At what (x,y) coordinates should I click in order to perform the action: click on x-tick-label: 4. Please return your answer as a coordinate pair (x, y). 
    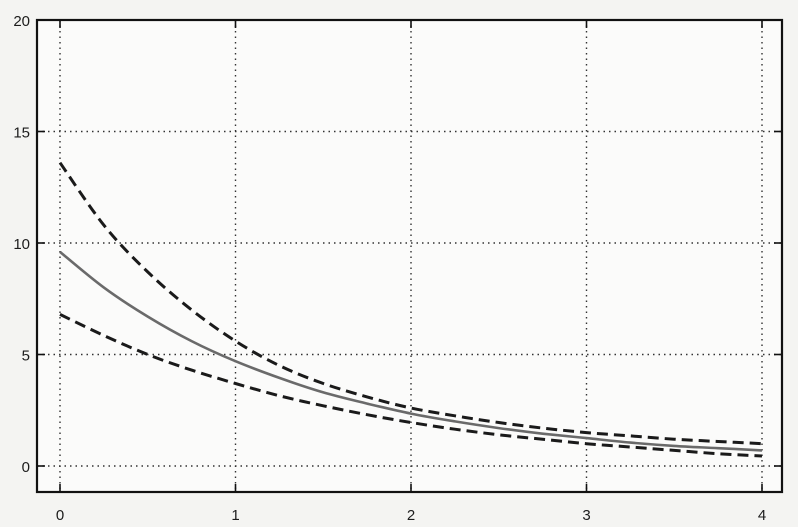
    Looking at the image, I should click on (762, 515).